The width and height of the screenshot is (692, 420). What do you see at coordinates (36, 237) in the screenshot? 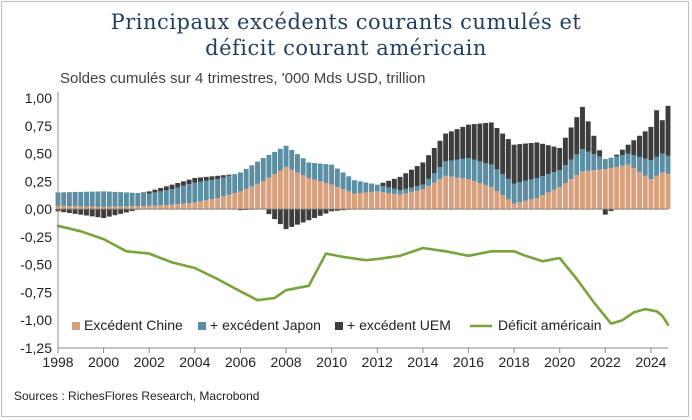
I see `y-tick-label: -0,25` at bounding box center [36, 237].